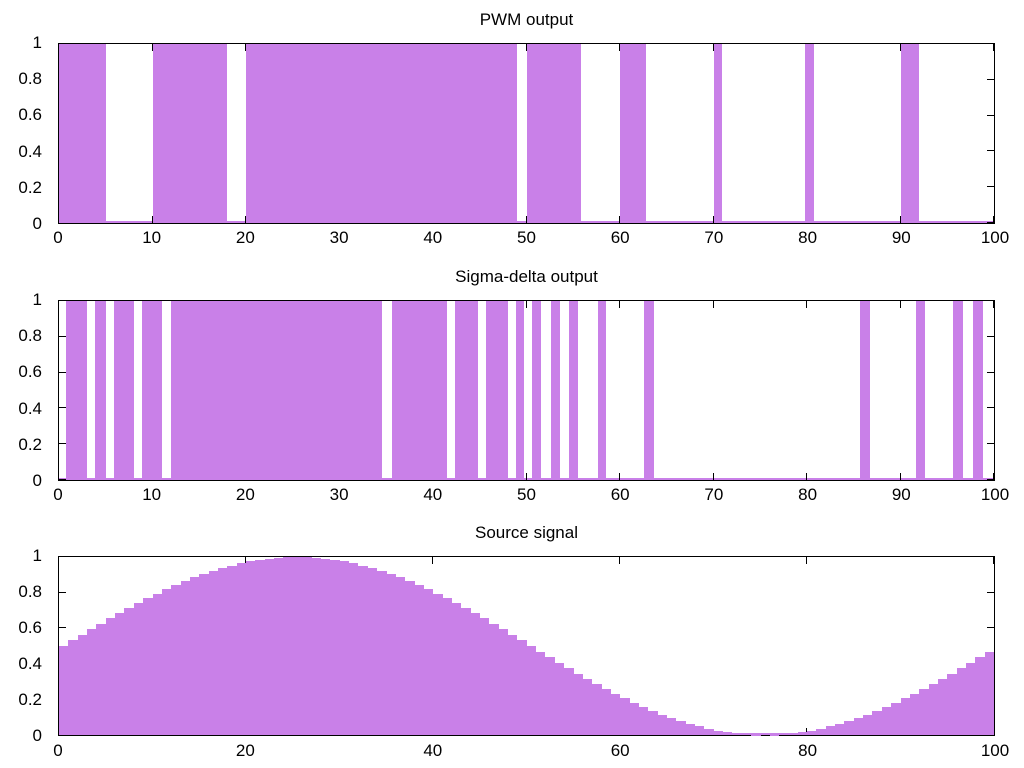 Image resolution: width=1024 pixels, height=768 pixels. I want to click on x-tick-label: 80, so click(808, 237).